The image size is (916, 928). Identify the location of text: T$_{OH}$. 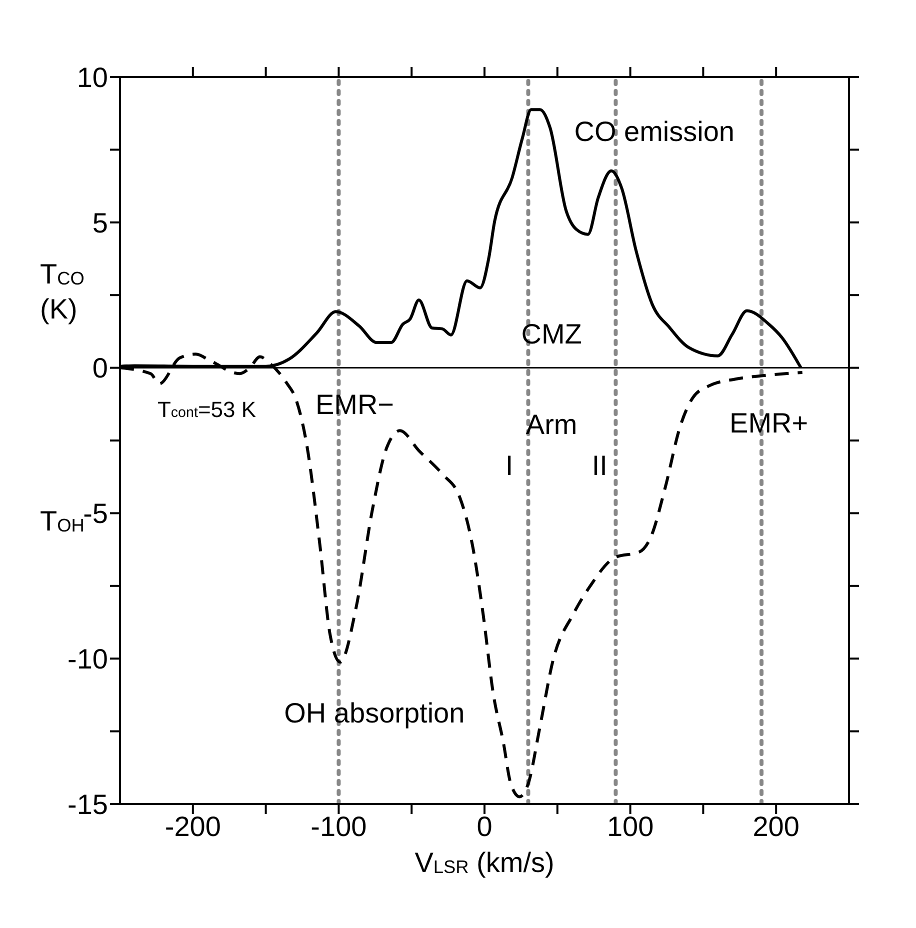
(62, 520).